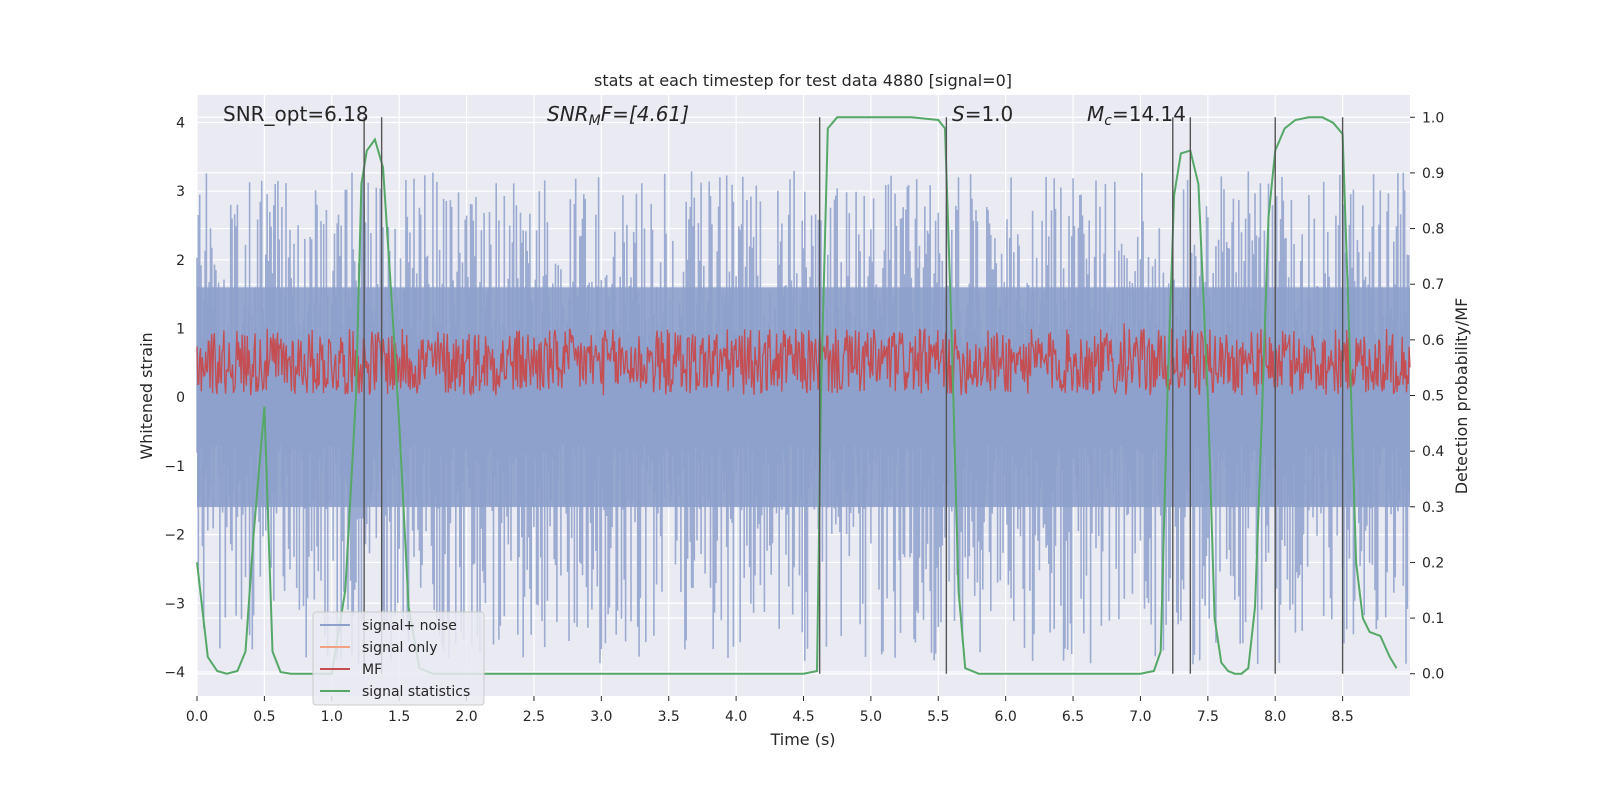  What do you see at coordinates (1433, 508) in the screenshot?
I see `y2-tick-label-3: 0.3` at bounding box center [1433, 508].